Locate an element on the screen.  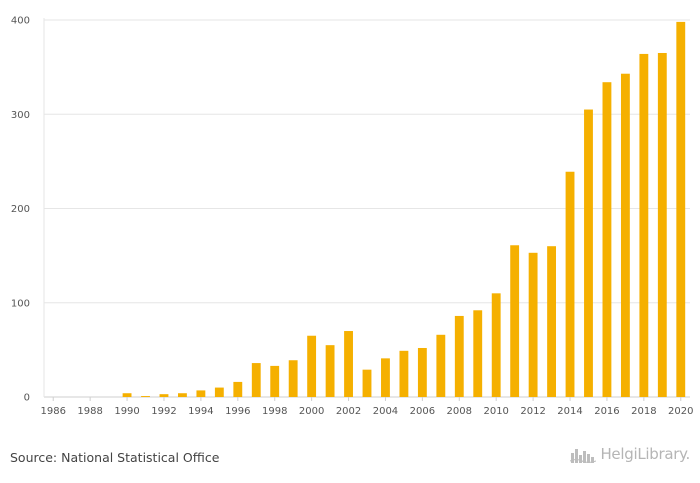
bar-2000 is located at coordinates (312, 366).